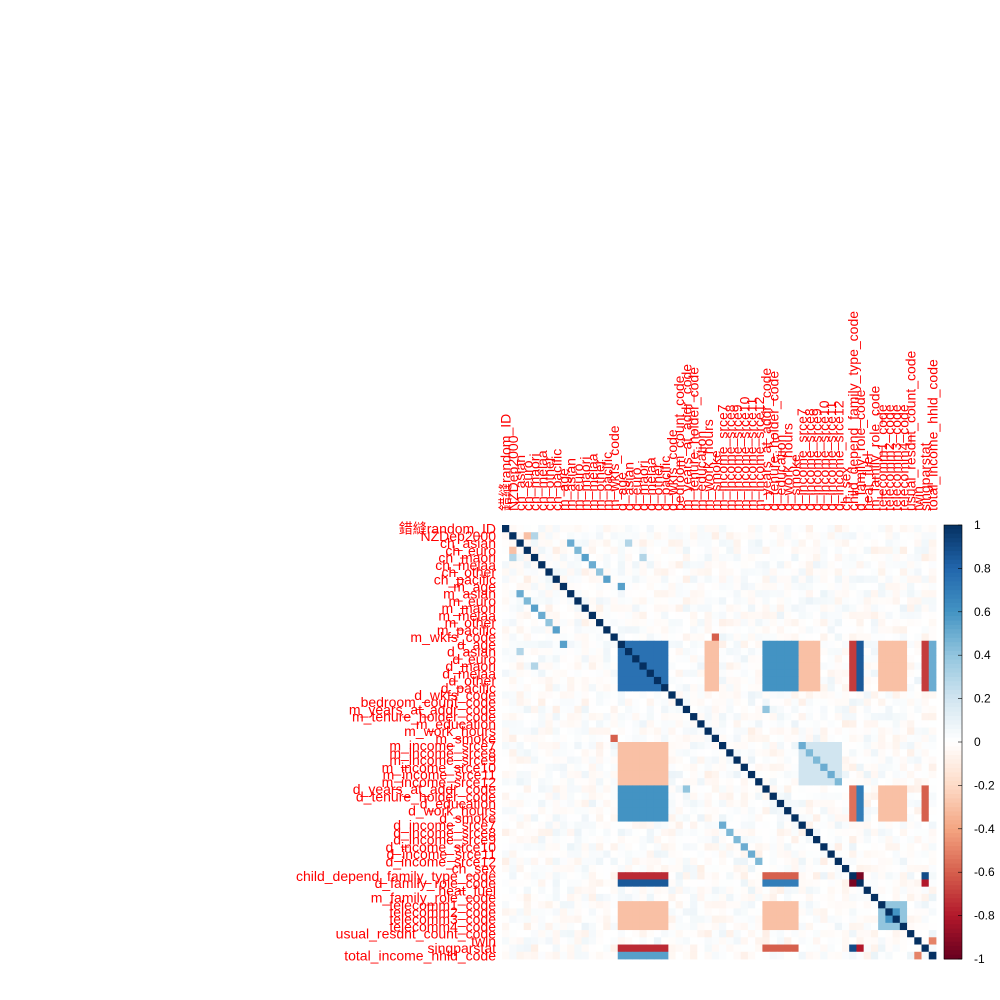 The height and width of the screenshot is (1000, 1000). What do you see at coordinates (831, 456) in the screenshot?
I see `column-label: d_income_srce11` at bounding box center [831, 456].